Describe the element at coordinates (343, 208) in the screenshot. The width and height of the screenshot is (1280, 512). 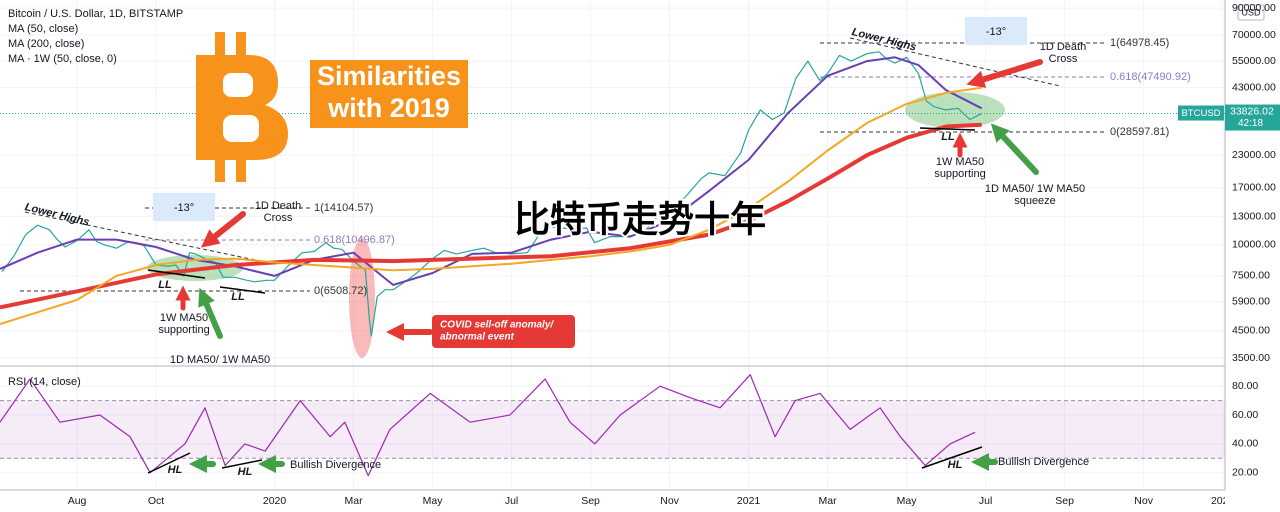
I see `fib-label: 1(14104.57)` at that location.